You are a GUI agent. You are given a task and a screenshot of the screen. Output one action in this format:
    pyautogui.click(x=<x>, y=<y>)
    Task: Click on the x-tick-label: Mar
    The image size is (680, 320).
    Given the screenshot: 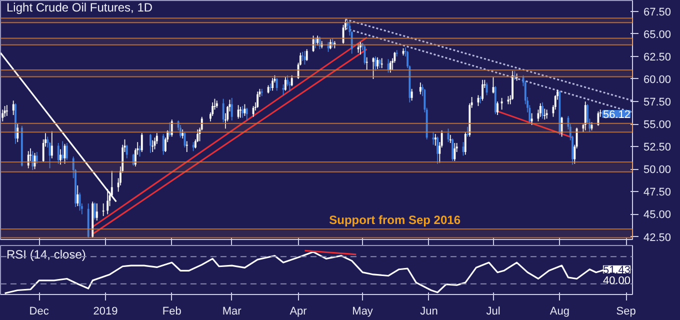 What is the action you would take?
    pyautogui.click(x=232, y=312)
    